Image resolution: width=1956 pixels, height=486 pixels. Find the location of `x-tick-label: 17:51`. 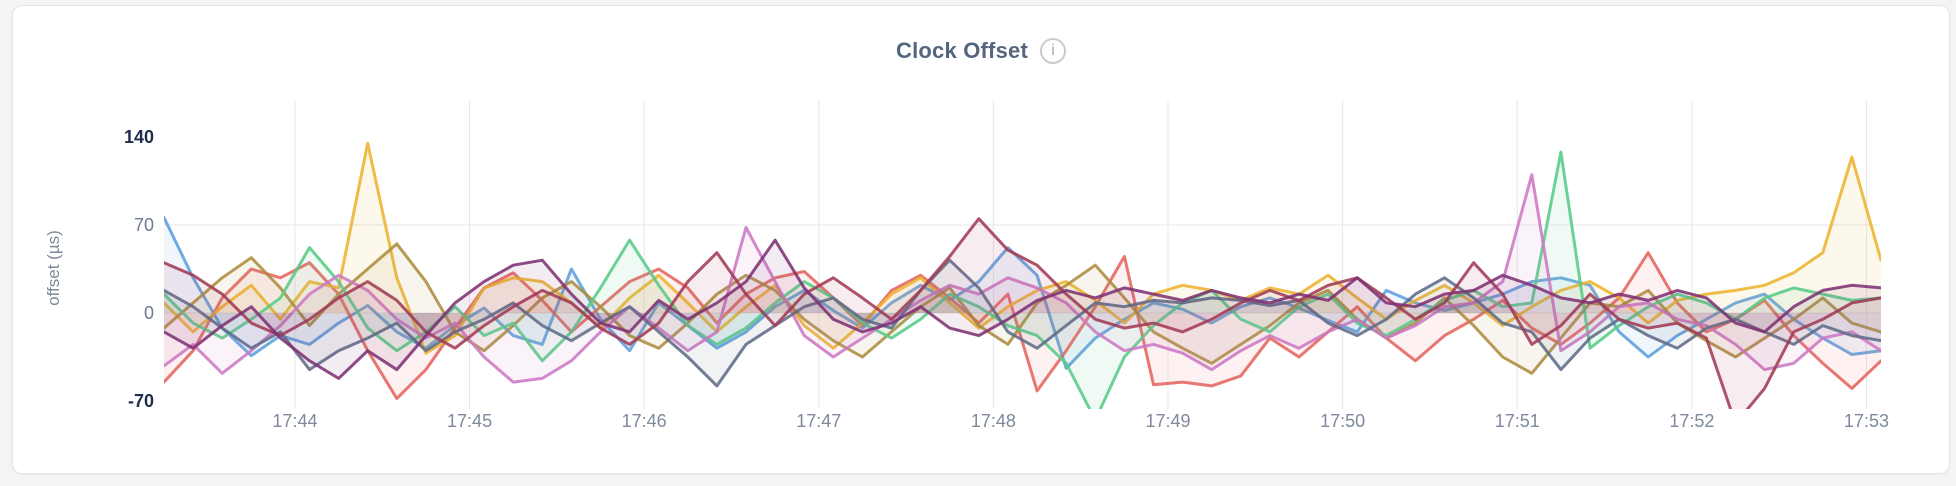

x-tick-label: 17:51 is located at coordinates (1517, 421).